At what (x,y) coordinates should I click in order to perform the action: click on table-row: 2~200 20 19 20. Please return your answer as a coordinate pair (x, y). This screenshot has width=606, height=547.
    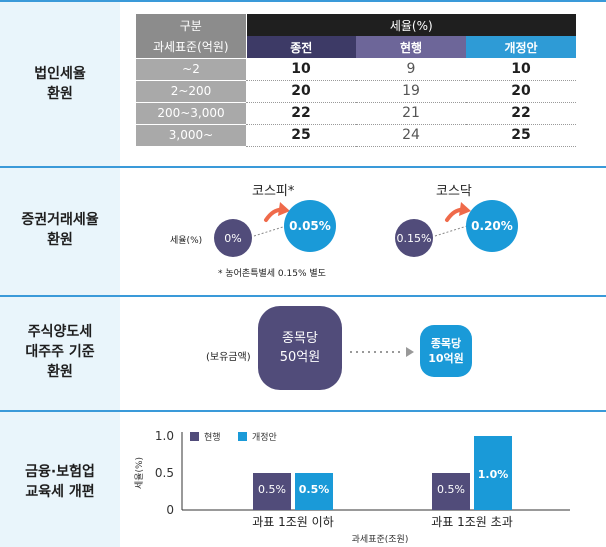
    Looking at the image, I should click on (356, 91).